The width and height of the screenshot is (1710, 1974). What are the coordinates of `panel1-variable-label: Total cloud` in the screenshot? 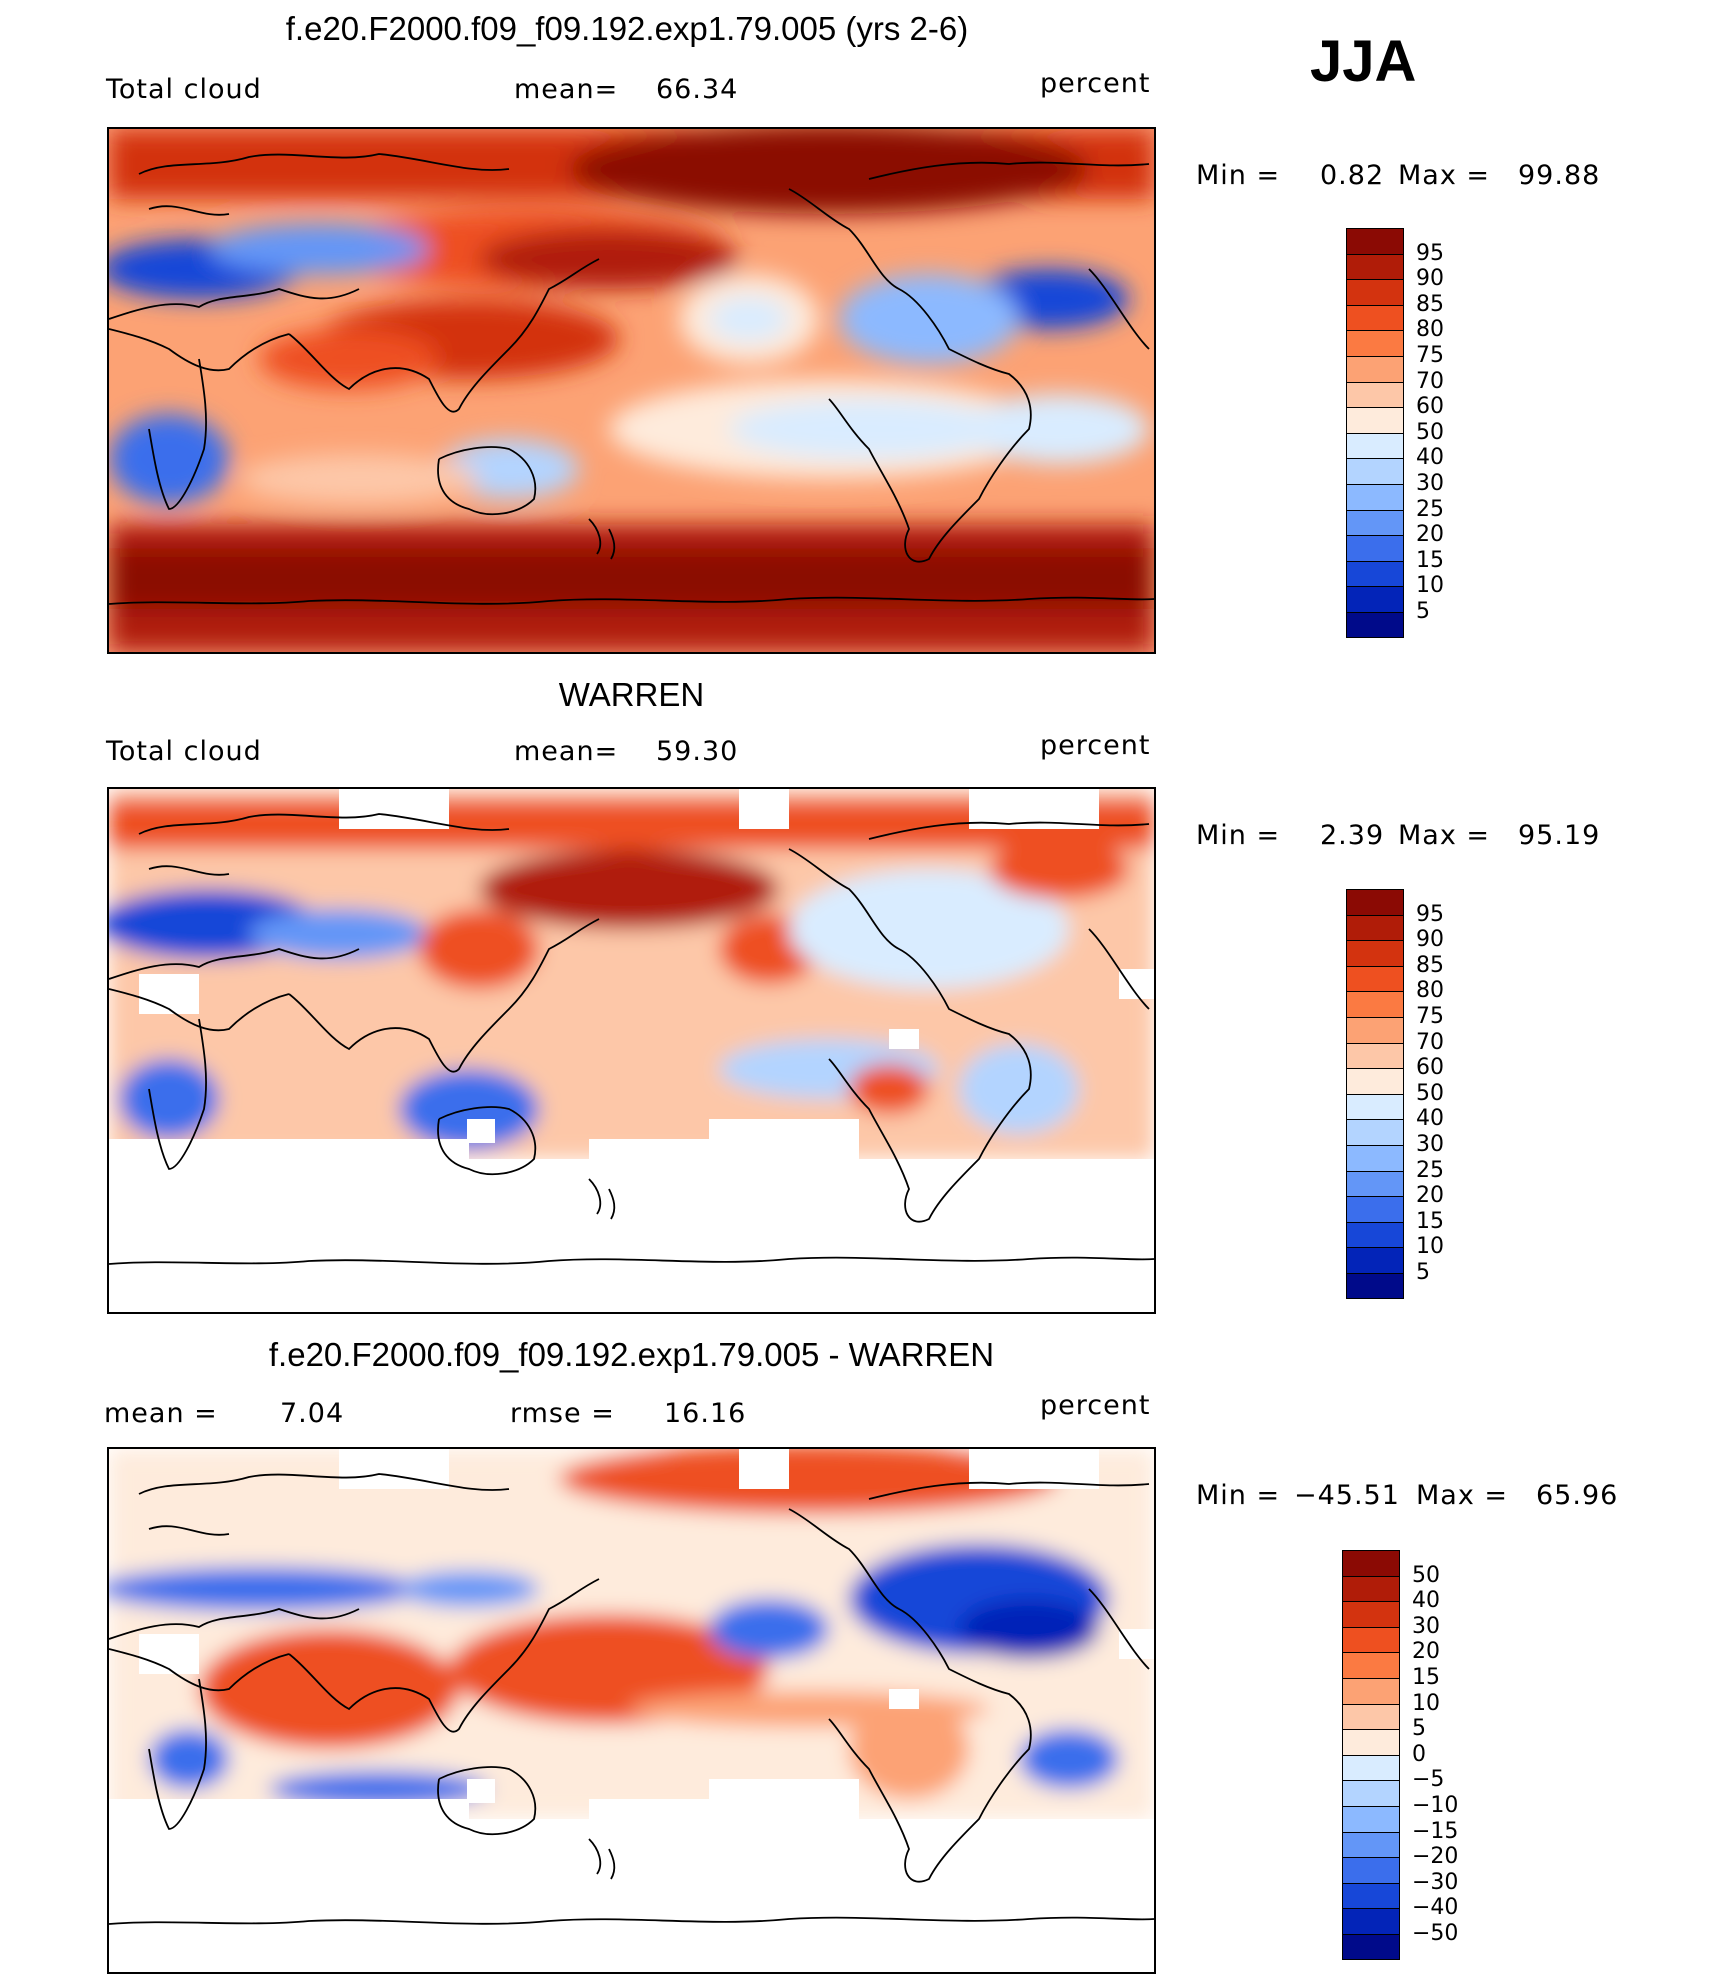 It's located at (184, 89).